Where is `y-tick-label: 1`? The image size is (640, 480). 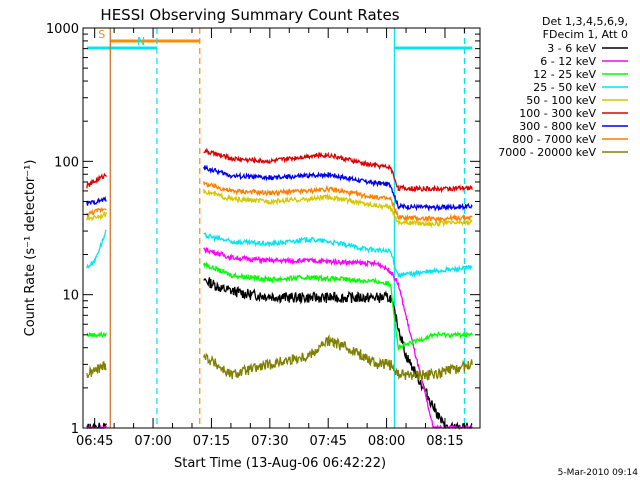 y-tick-label: 1 is located at coordinates (75, 429).